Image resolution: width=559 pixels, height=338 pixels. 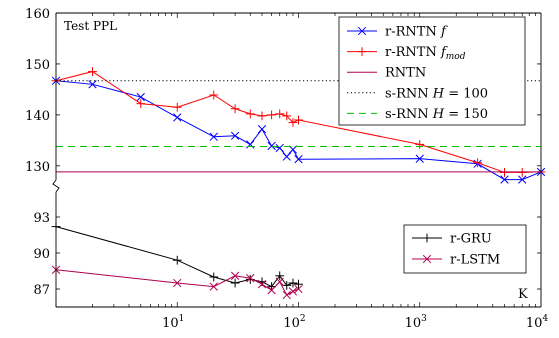 I want to click on y-tick-label: 130, so click(x=37, y=167).